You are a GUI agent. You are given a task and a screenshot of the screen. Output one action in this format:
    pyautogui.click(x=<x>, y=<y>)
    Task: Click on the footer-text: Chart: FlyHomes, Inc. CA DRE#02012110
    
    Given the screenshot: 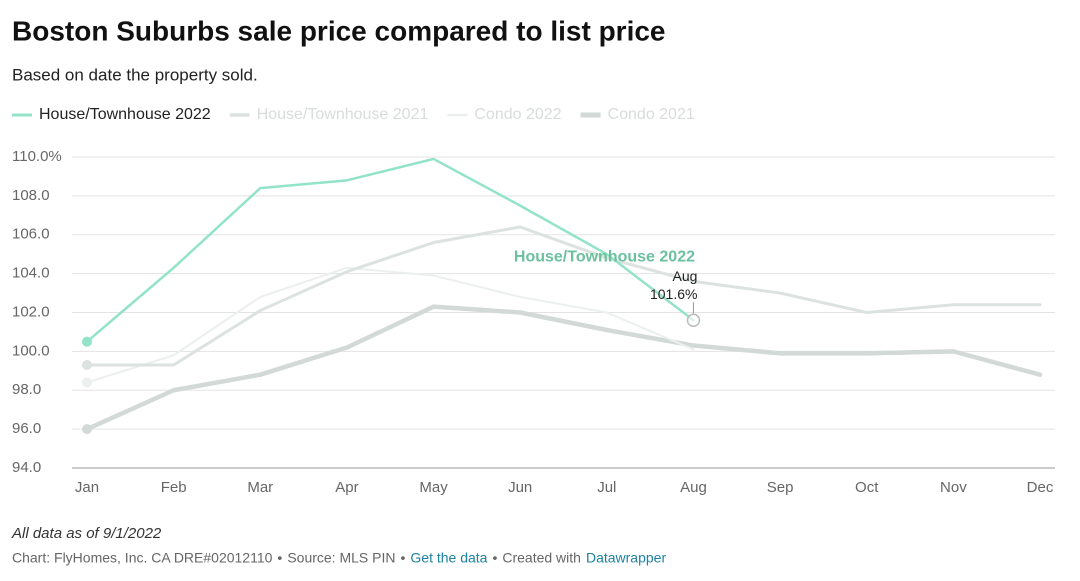 What is the action you would take?
    pyautogui.click(x=142, y=558)
    